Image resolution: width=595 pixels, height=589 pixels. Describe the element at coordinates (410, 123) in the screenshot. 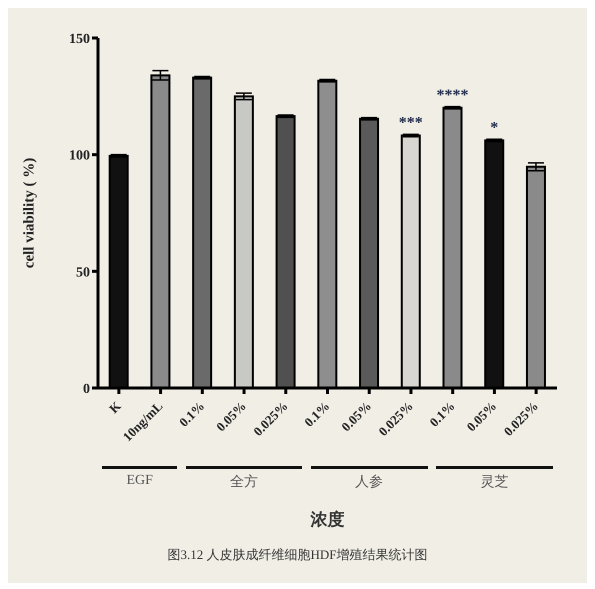

I see `data-label: ***` at that location.